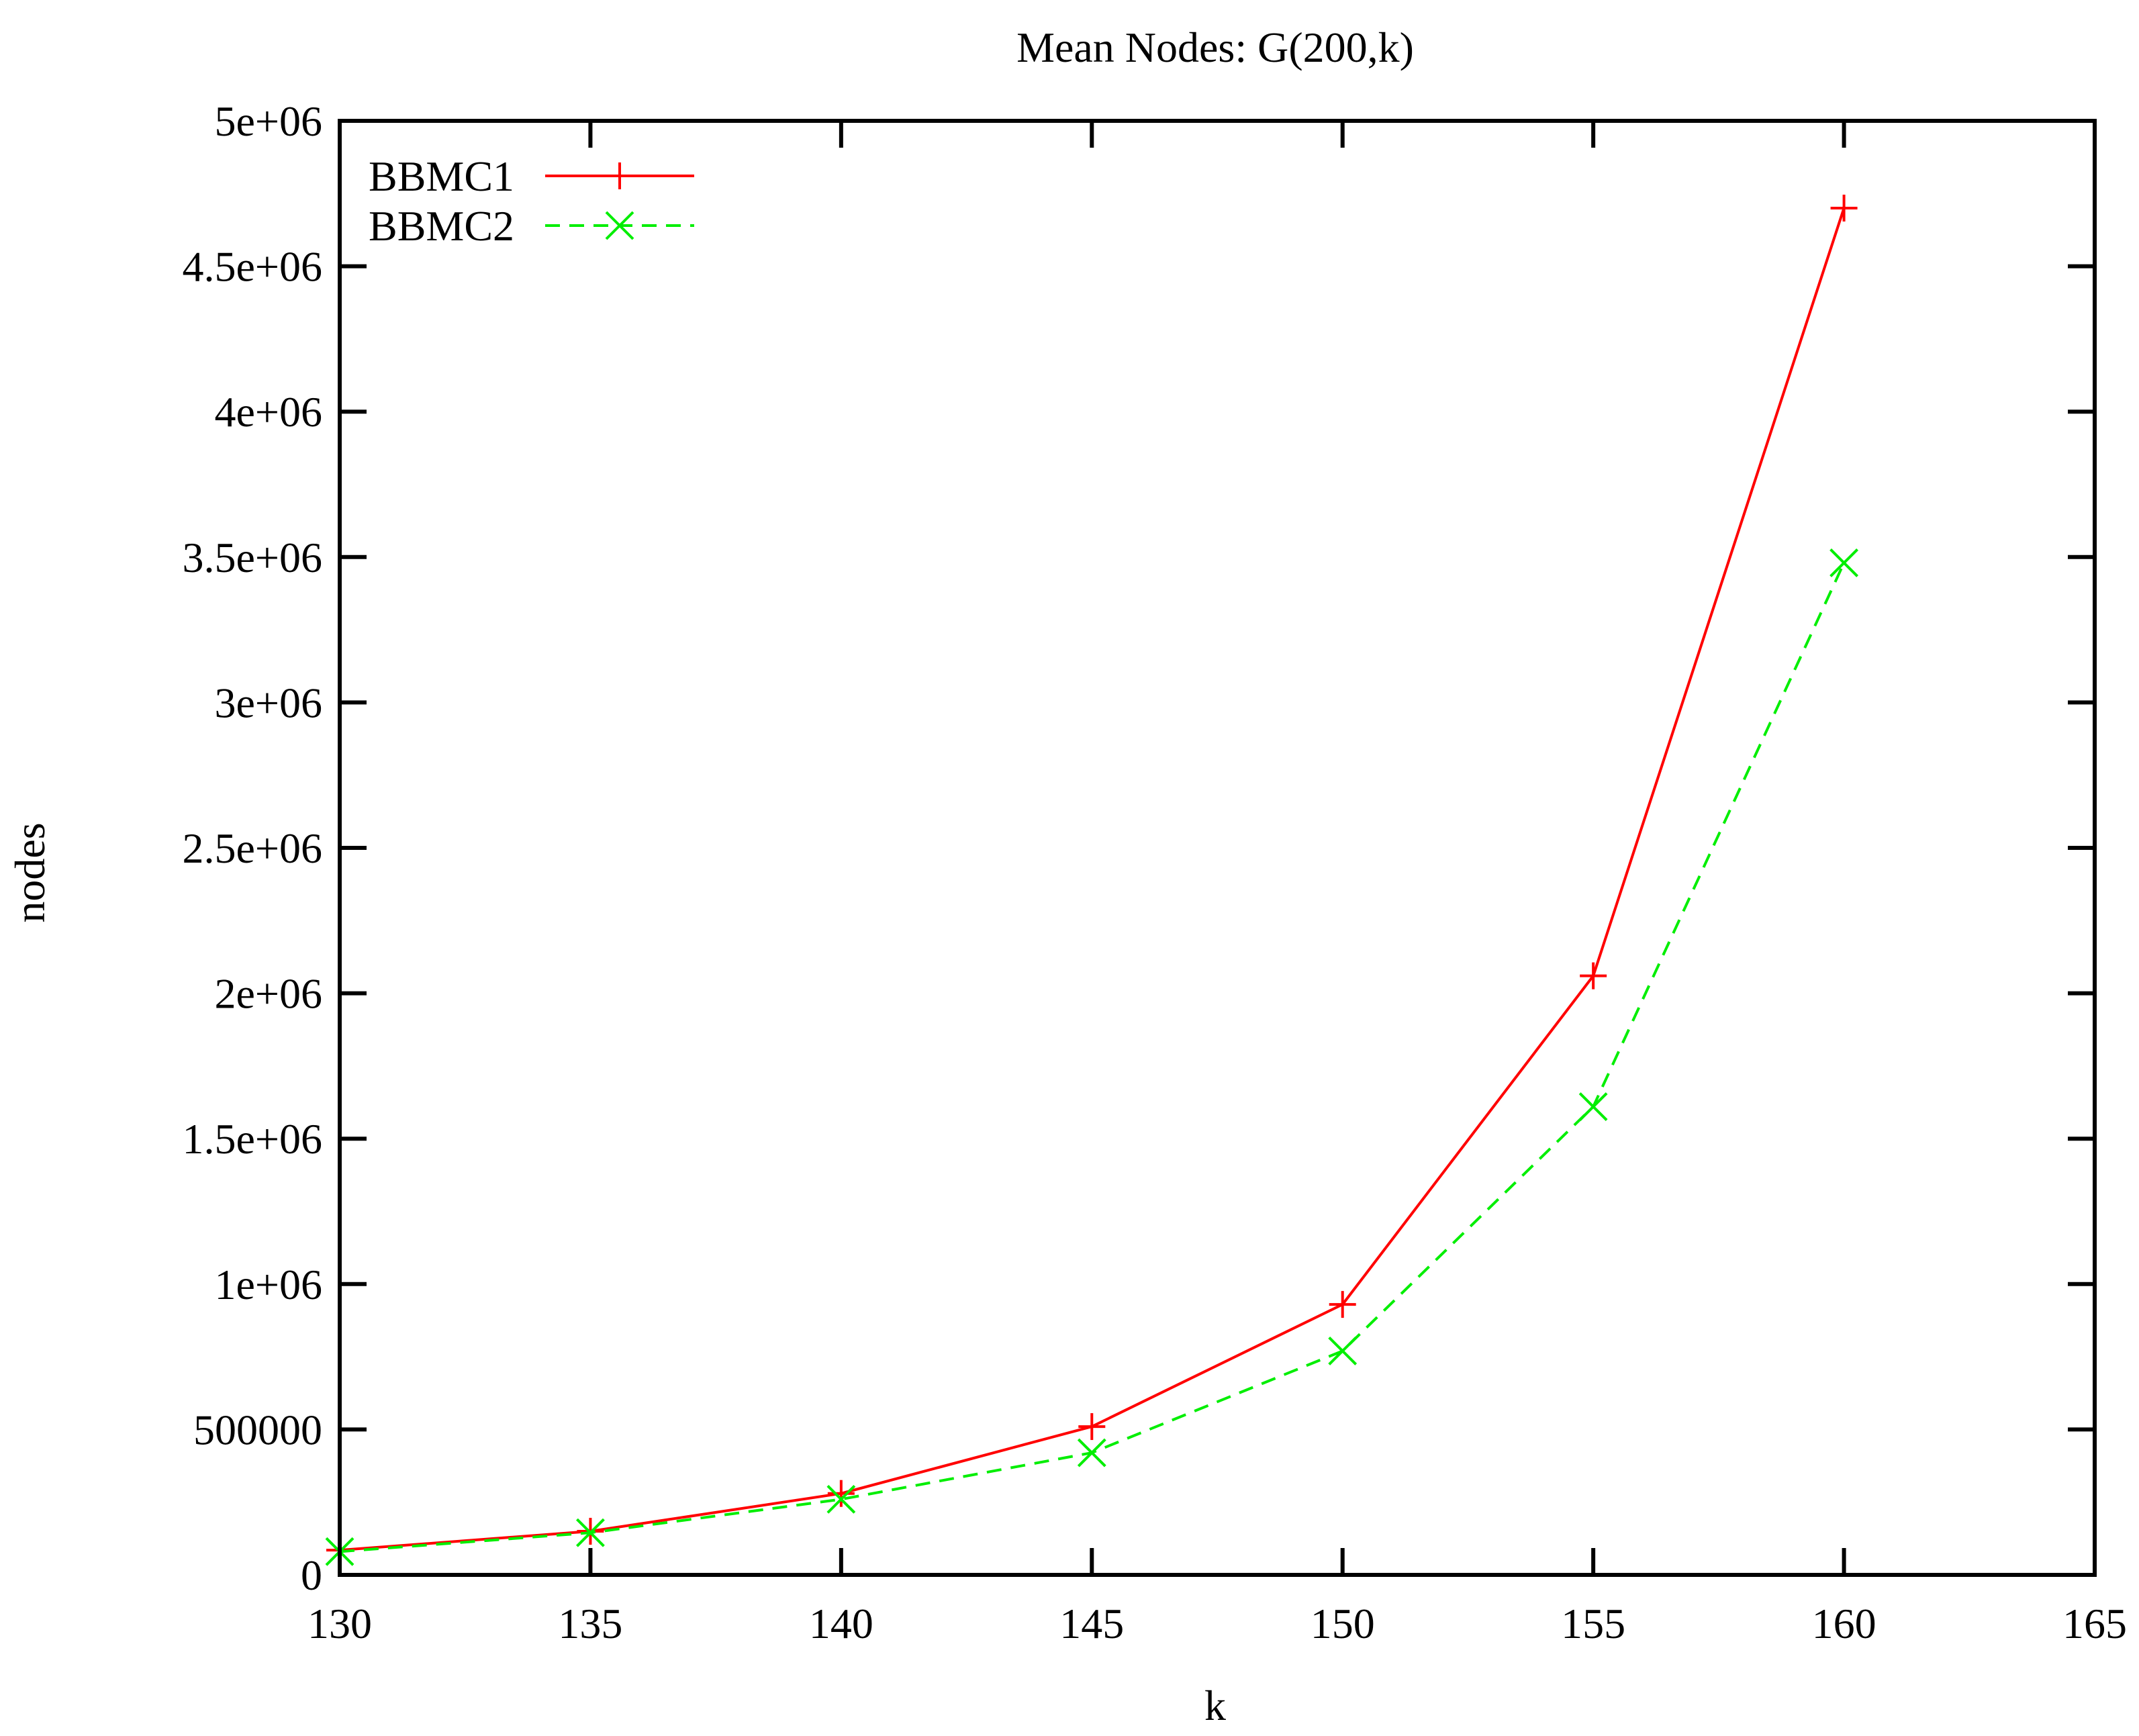 Image resolution: width=2139 pixels, height=1736 pixels. What do you see at coordinates (590, 1623) in the screenshot?
I see `x-tick-label: 135` at bounding box center [590, 1623].